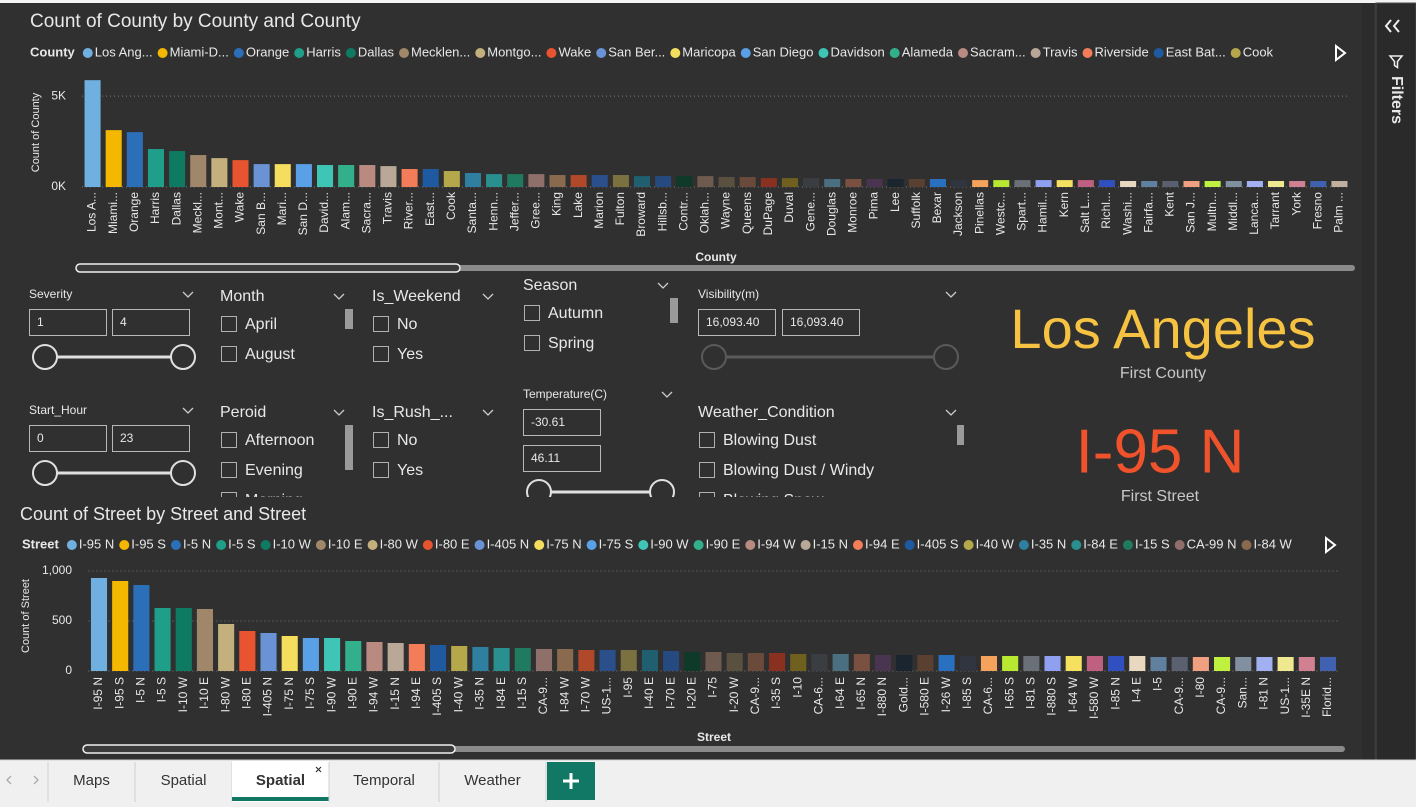 This screenshot has width=1416, height=807. What do you see at coordinates (1048, 543) in the screenshot?
I see `legend-label: I-35 N` at bounding box center [1048, 543].